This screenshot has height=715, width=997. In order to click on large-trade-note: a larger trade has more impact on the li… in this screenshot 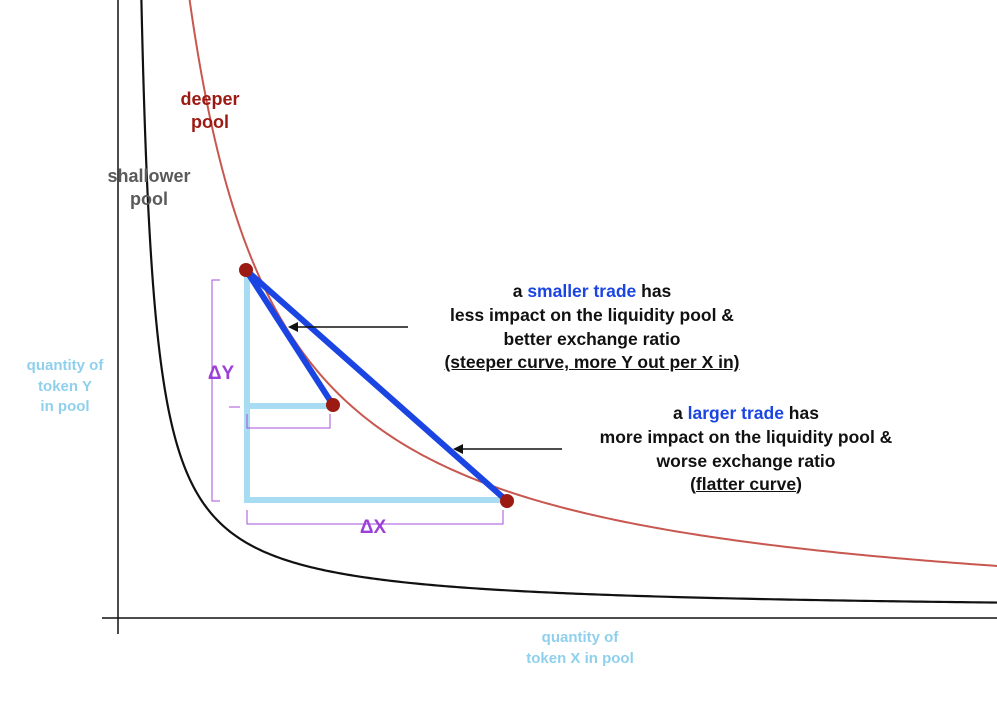, I will do `click(746, 449)`.